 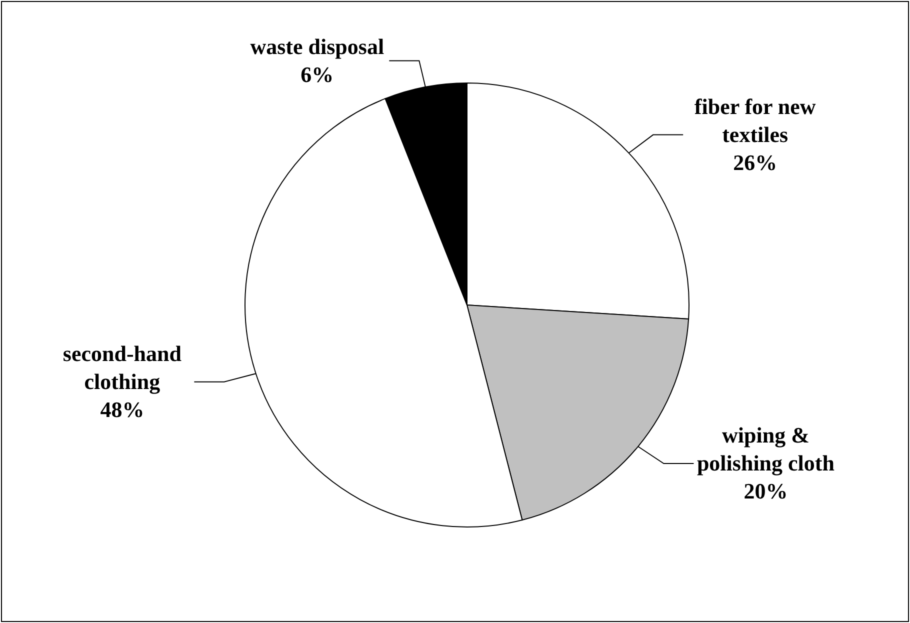 I want to click on data-label: 48%, so click(x=122, y=409).